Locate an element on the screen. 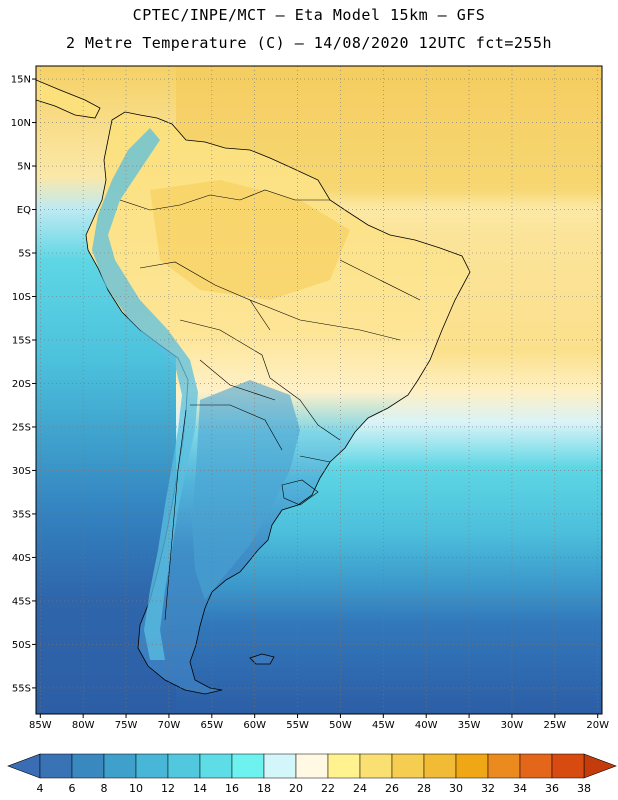 This screenshot has height=800, width=618. colorbar-label: 10 is located at coordinates (136, 788).